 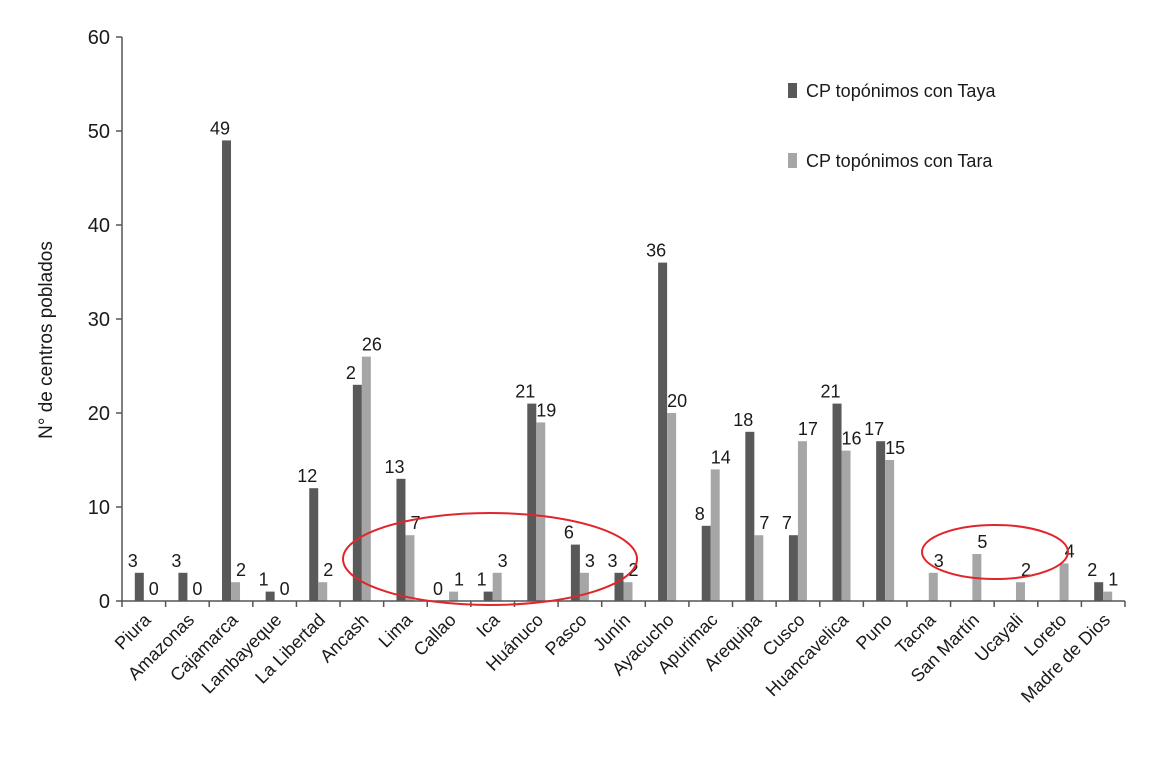 I want to click on x-tick-label: Ica, so click(x=488, y=625).